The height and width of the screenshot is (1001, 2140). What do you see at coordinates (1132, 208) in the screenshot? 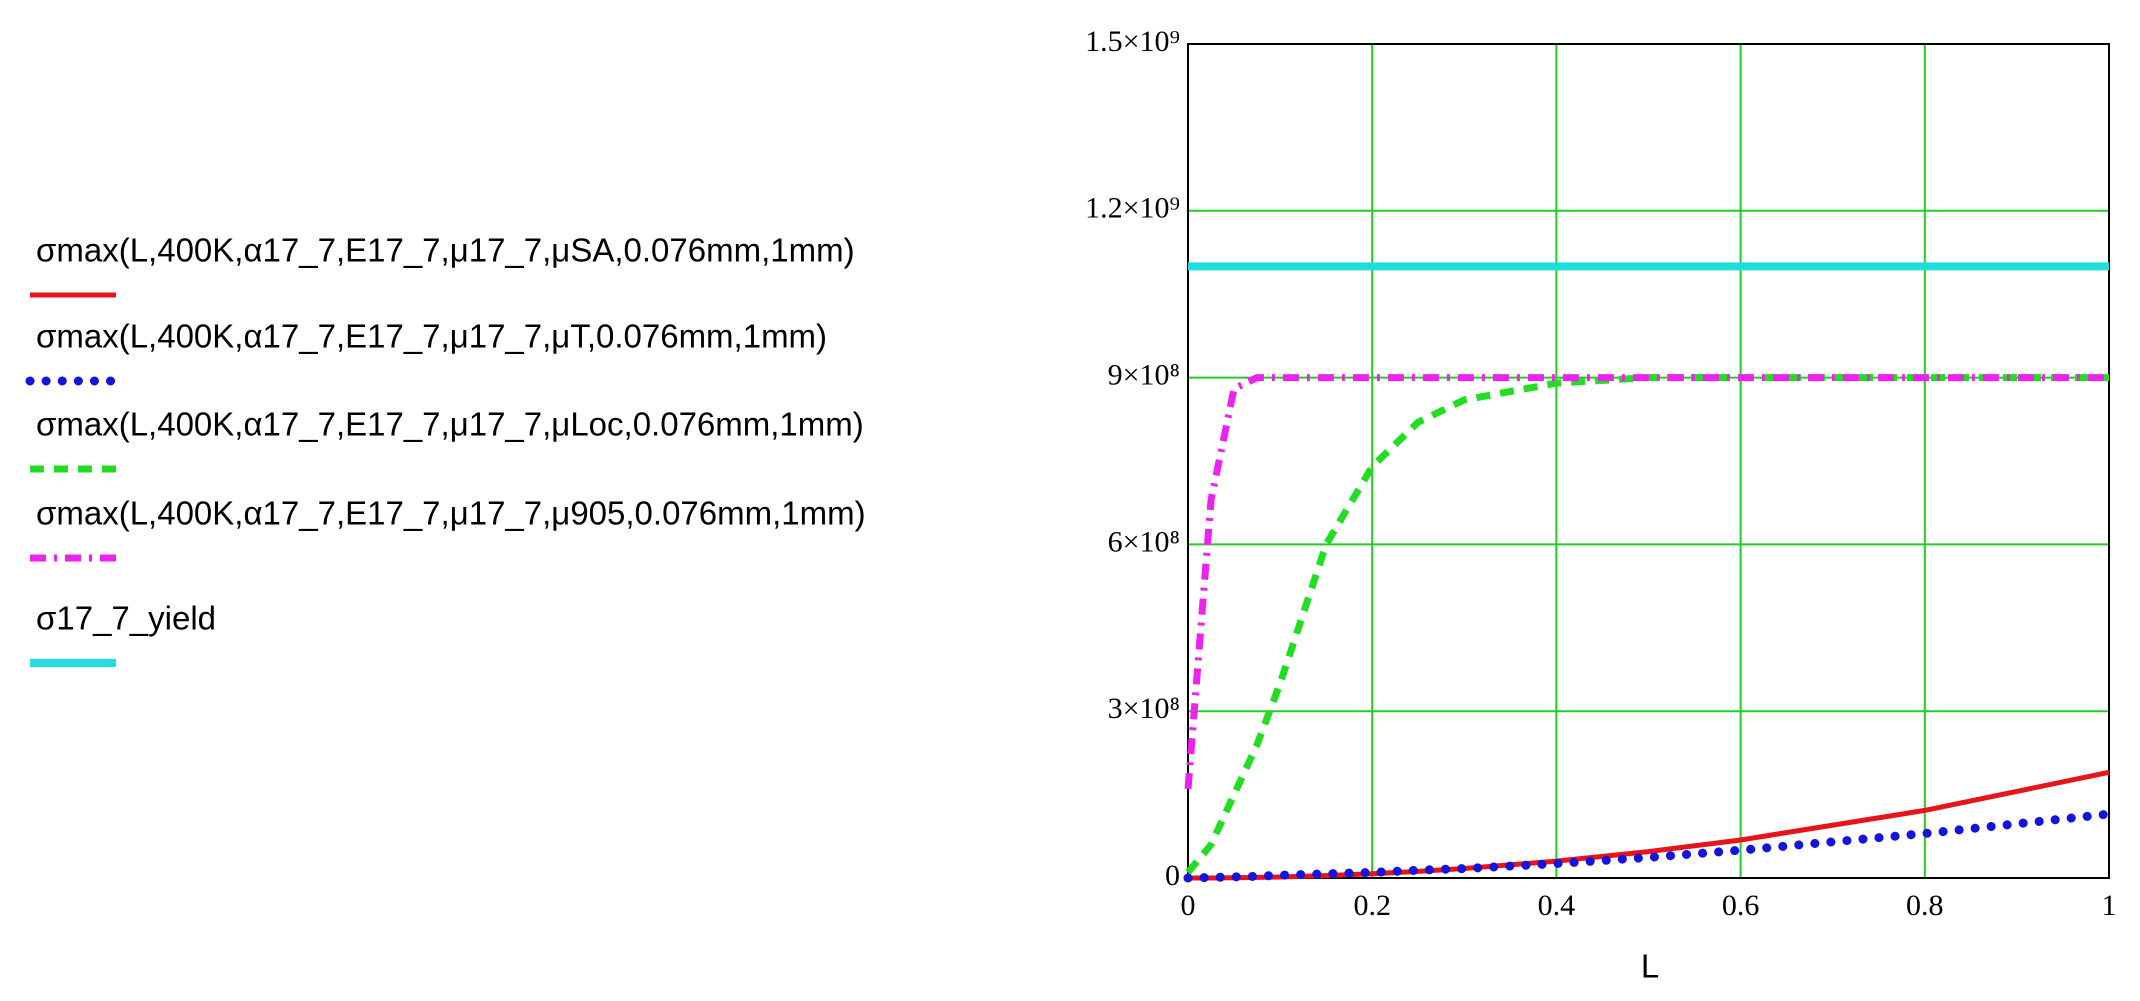
I see `y-tick-label: 1.2×10⁹` at bounding box center [1132, 208].